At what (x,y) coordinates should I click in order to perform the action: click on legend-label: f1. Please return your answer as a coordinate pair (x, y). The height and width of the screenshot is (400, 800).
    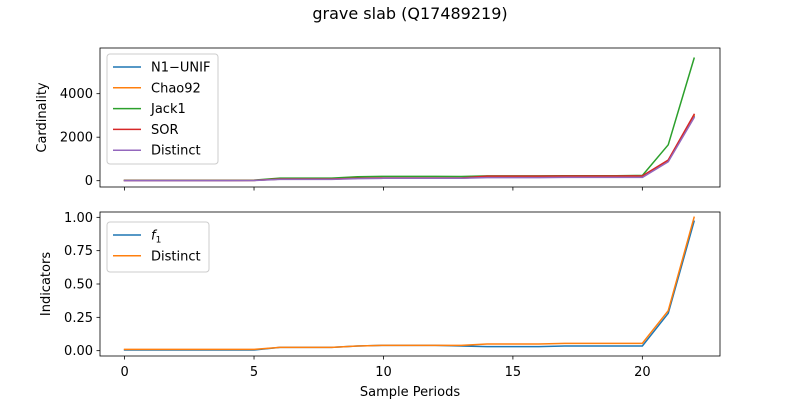
    Looking at the image, I should click on (156, 237).